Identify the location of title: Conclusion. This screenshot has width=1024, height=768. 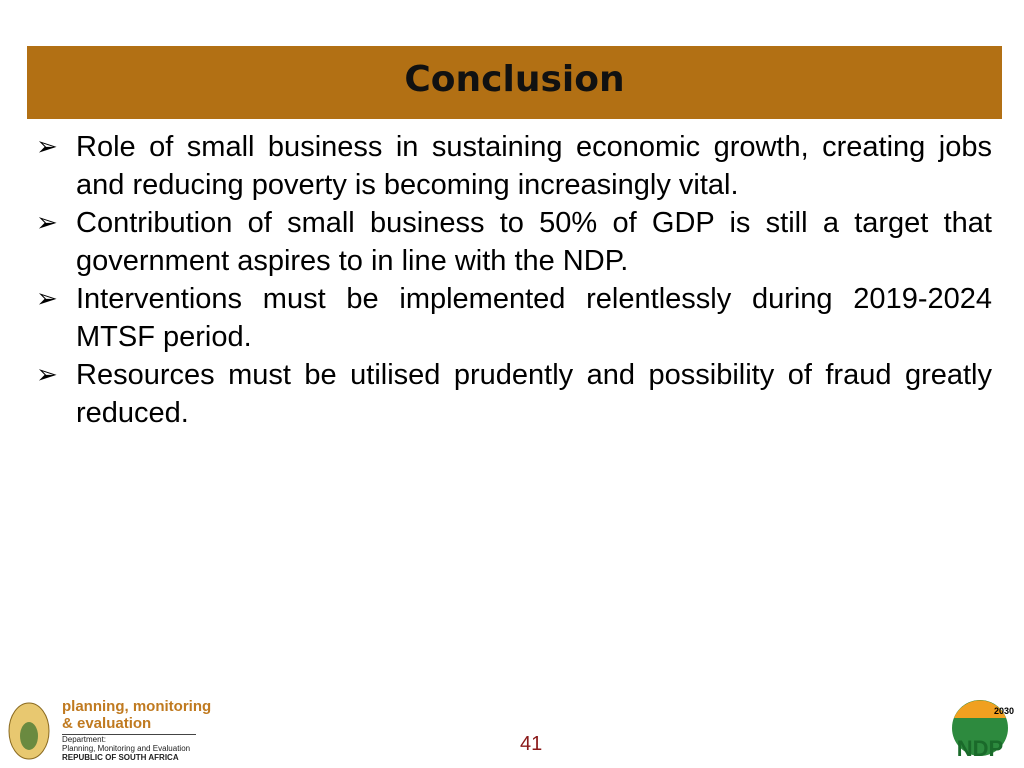
(514, 82).